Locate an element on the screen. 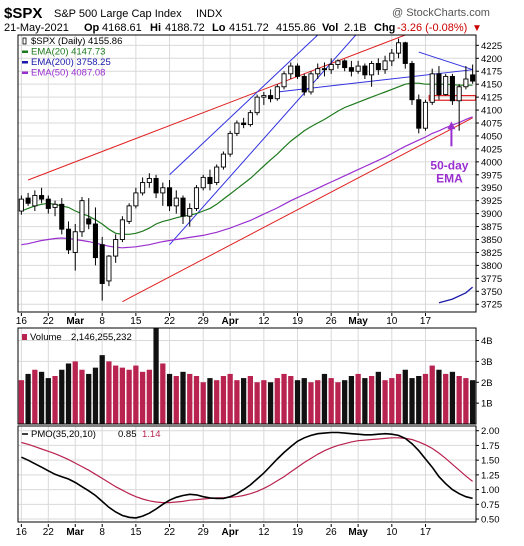 Image resolution: width=524 pixels, height=546 pixels. y-tick-label: 1.00 is located at coordinates (490, 490).